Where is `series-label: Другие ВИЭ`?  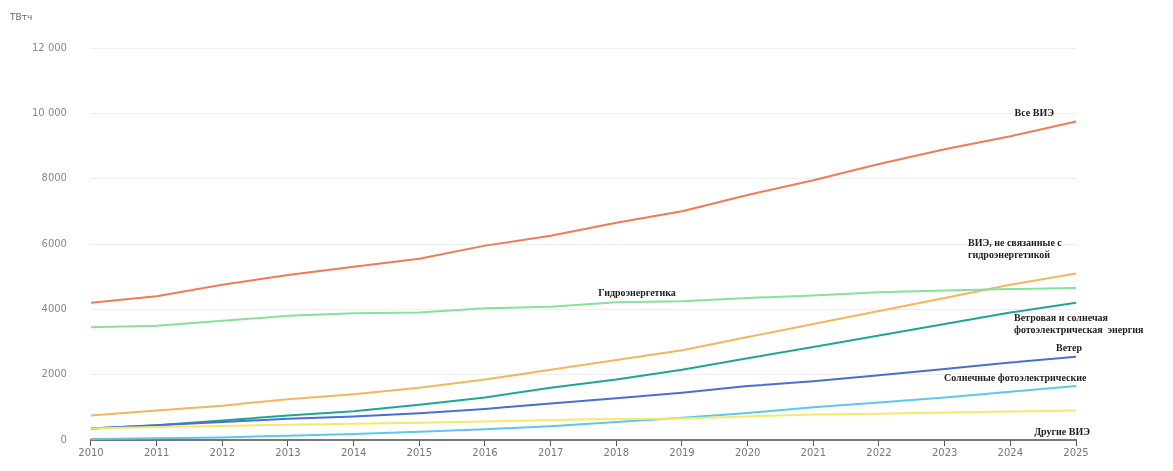 series-label: Другие ВИЭ is located at coordinates (1062, 432).